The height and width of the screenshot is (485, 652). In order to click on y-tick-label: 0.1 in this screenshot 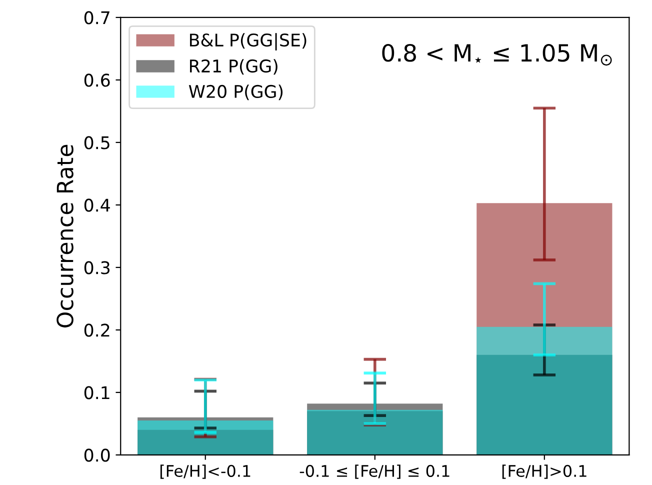, I will do `click(97, 393)`.